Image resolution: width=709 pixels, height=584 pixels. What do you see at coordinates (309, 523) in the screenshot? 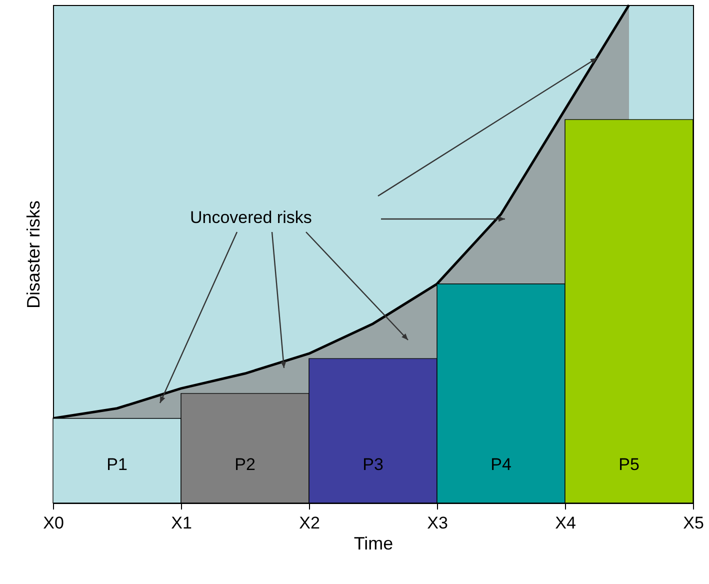
I see `x-tick-label: X2` at bounding box center [309, 523].